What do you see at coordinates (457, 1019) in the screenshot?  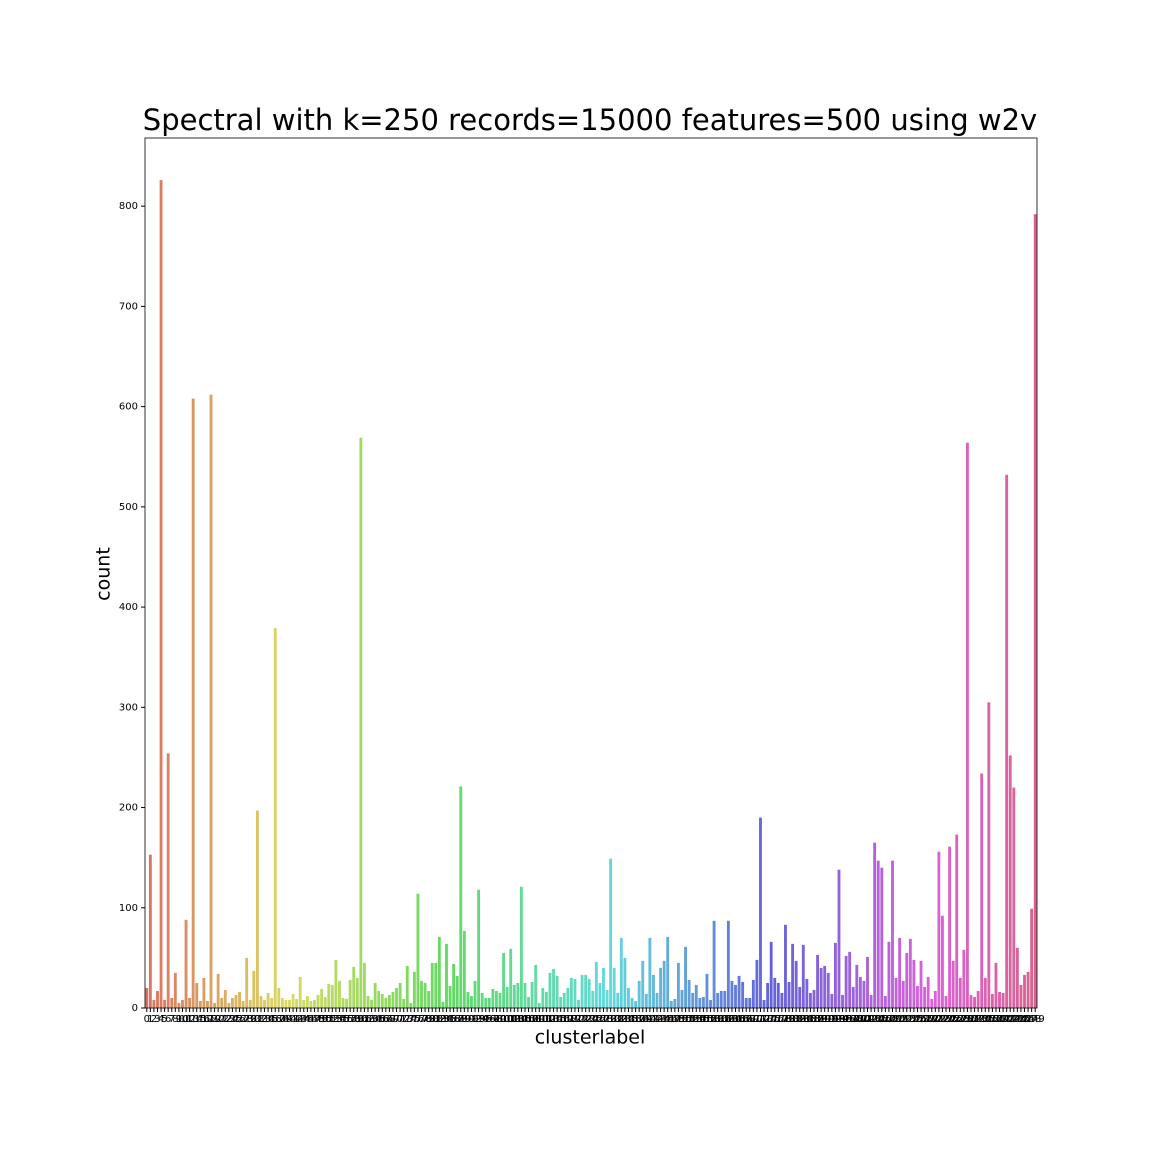 I see `x-tick-label: 87` at bounding box center [457, 1019].